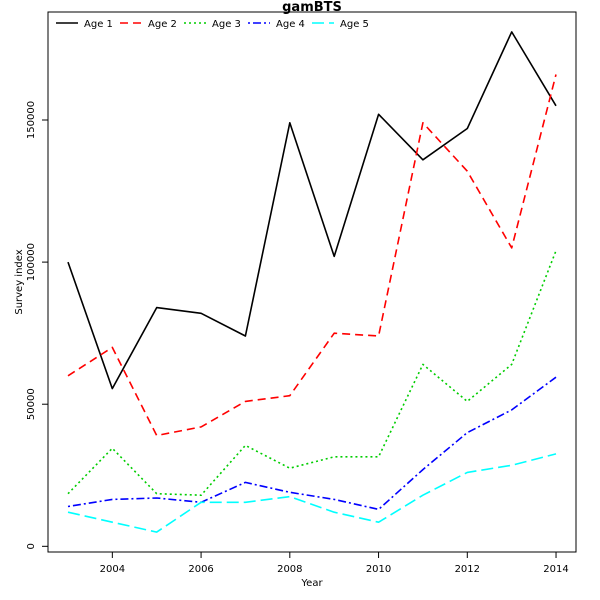  I want to click on x-tick-label: 2010, so click(378, 569).